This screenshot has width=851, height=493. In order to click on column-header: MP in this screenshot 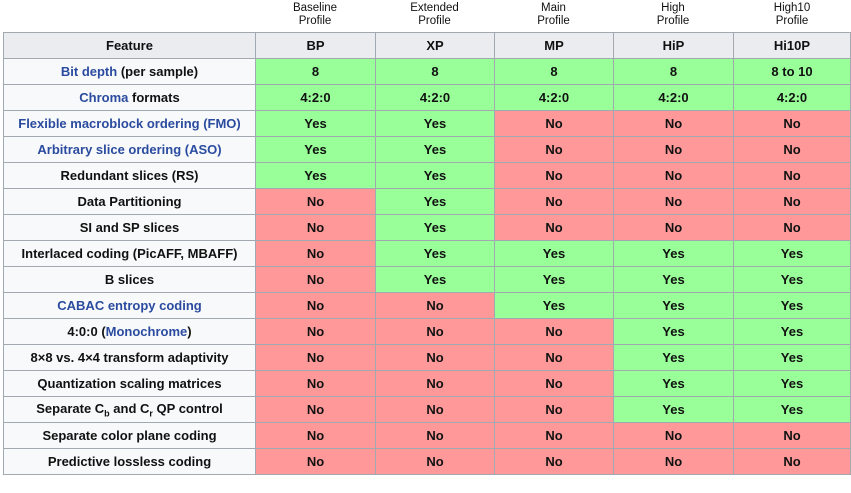, I will do `click(554, 45)`.